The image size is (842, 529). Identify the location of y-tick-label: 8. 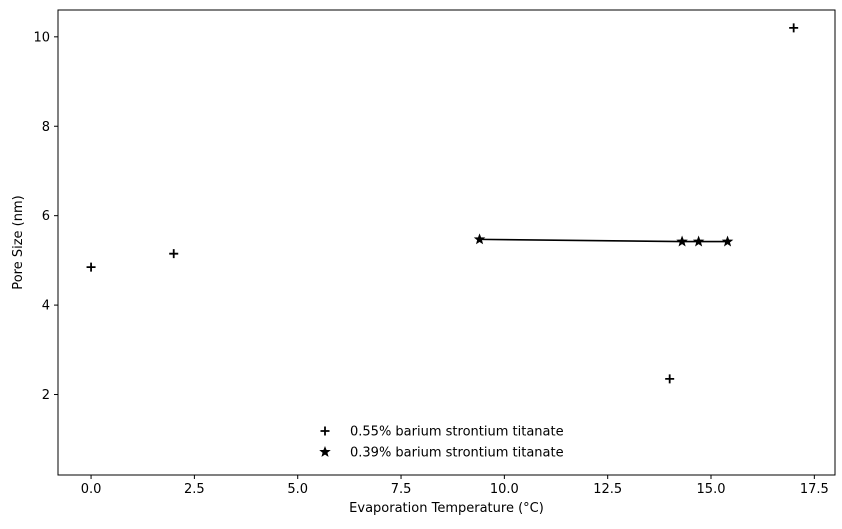
(46, 127).